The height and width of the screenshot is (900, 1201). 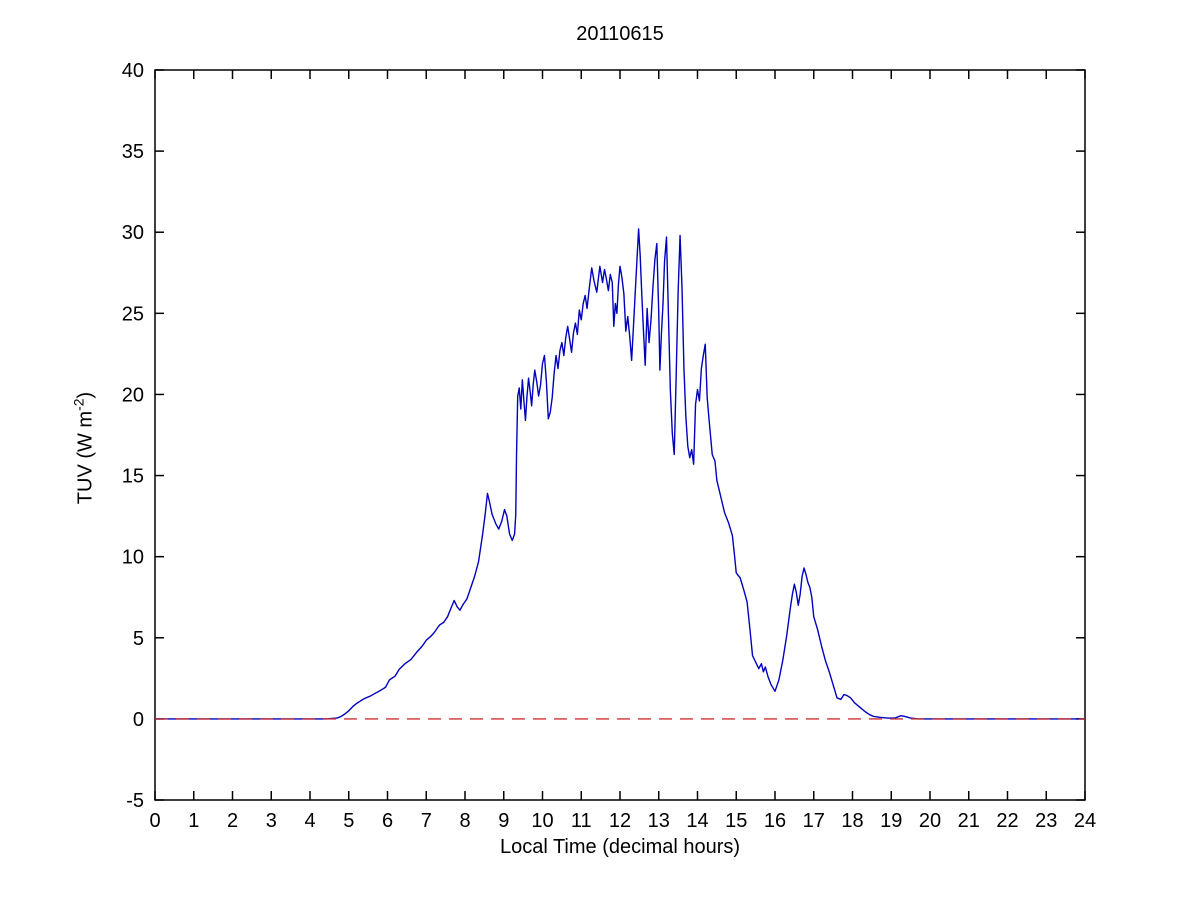 I want to click on x-tick-label: 22, so click(x=1007, y=821).